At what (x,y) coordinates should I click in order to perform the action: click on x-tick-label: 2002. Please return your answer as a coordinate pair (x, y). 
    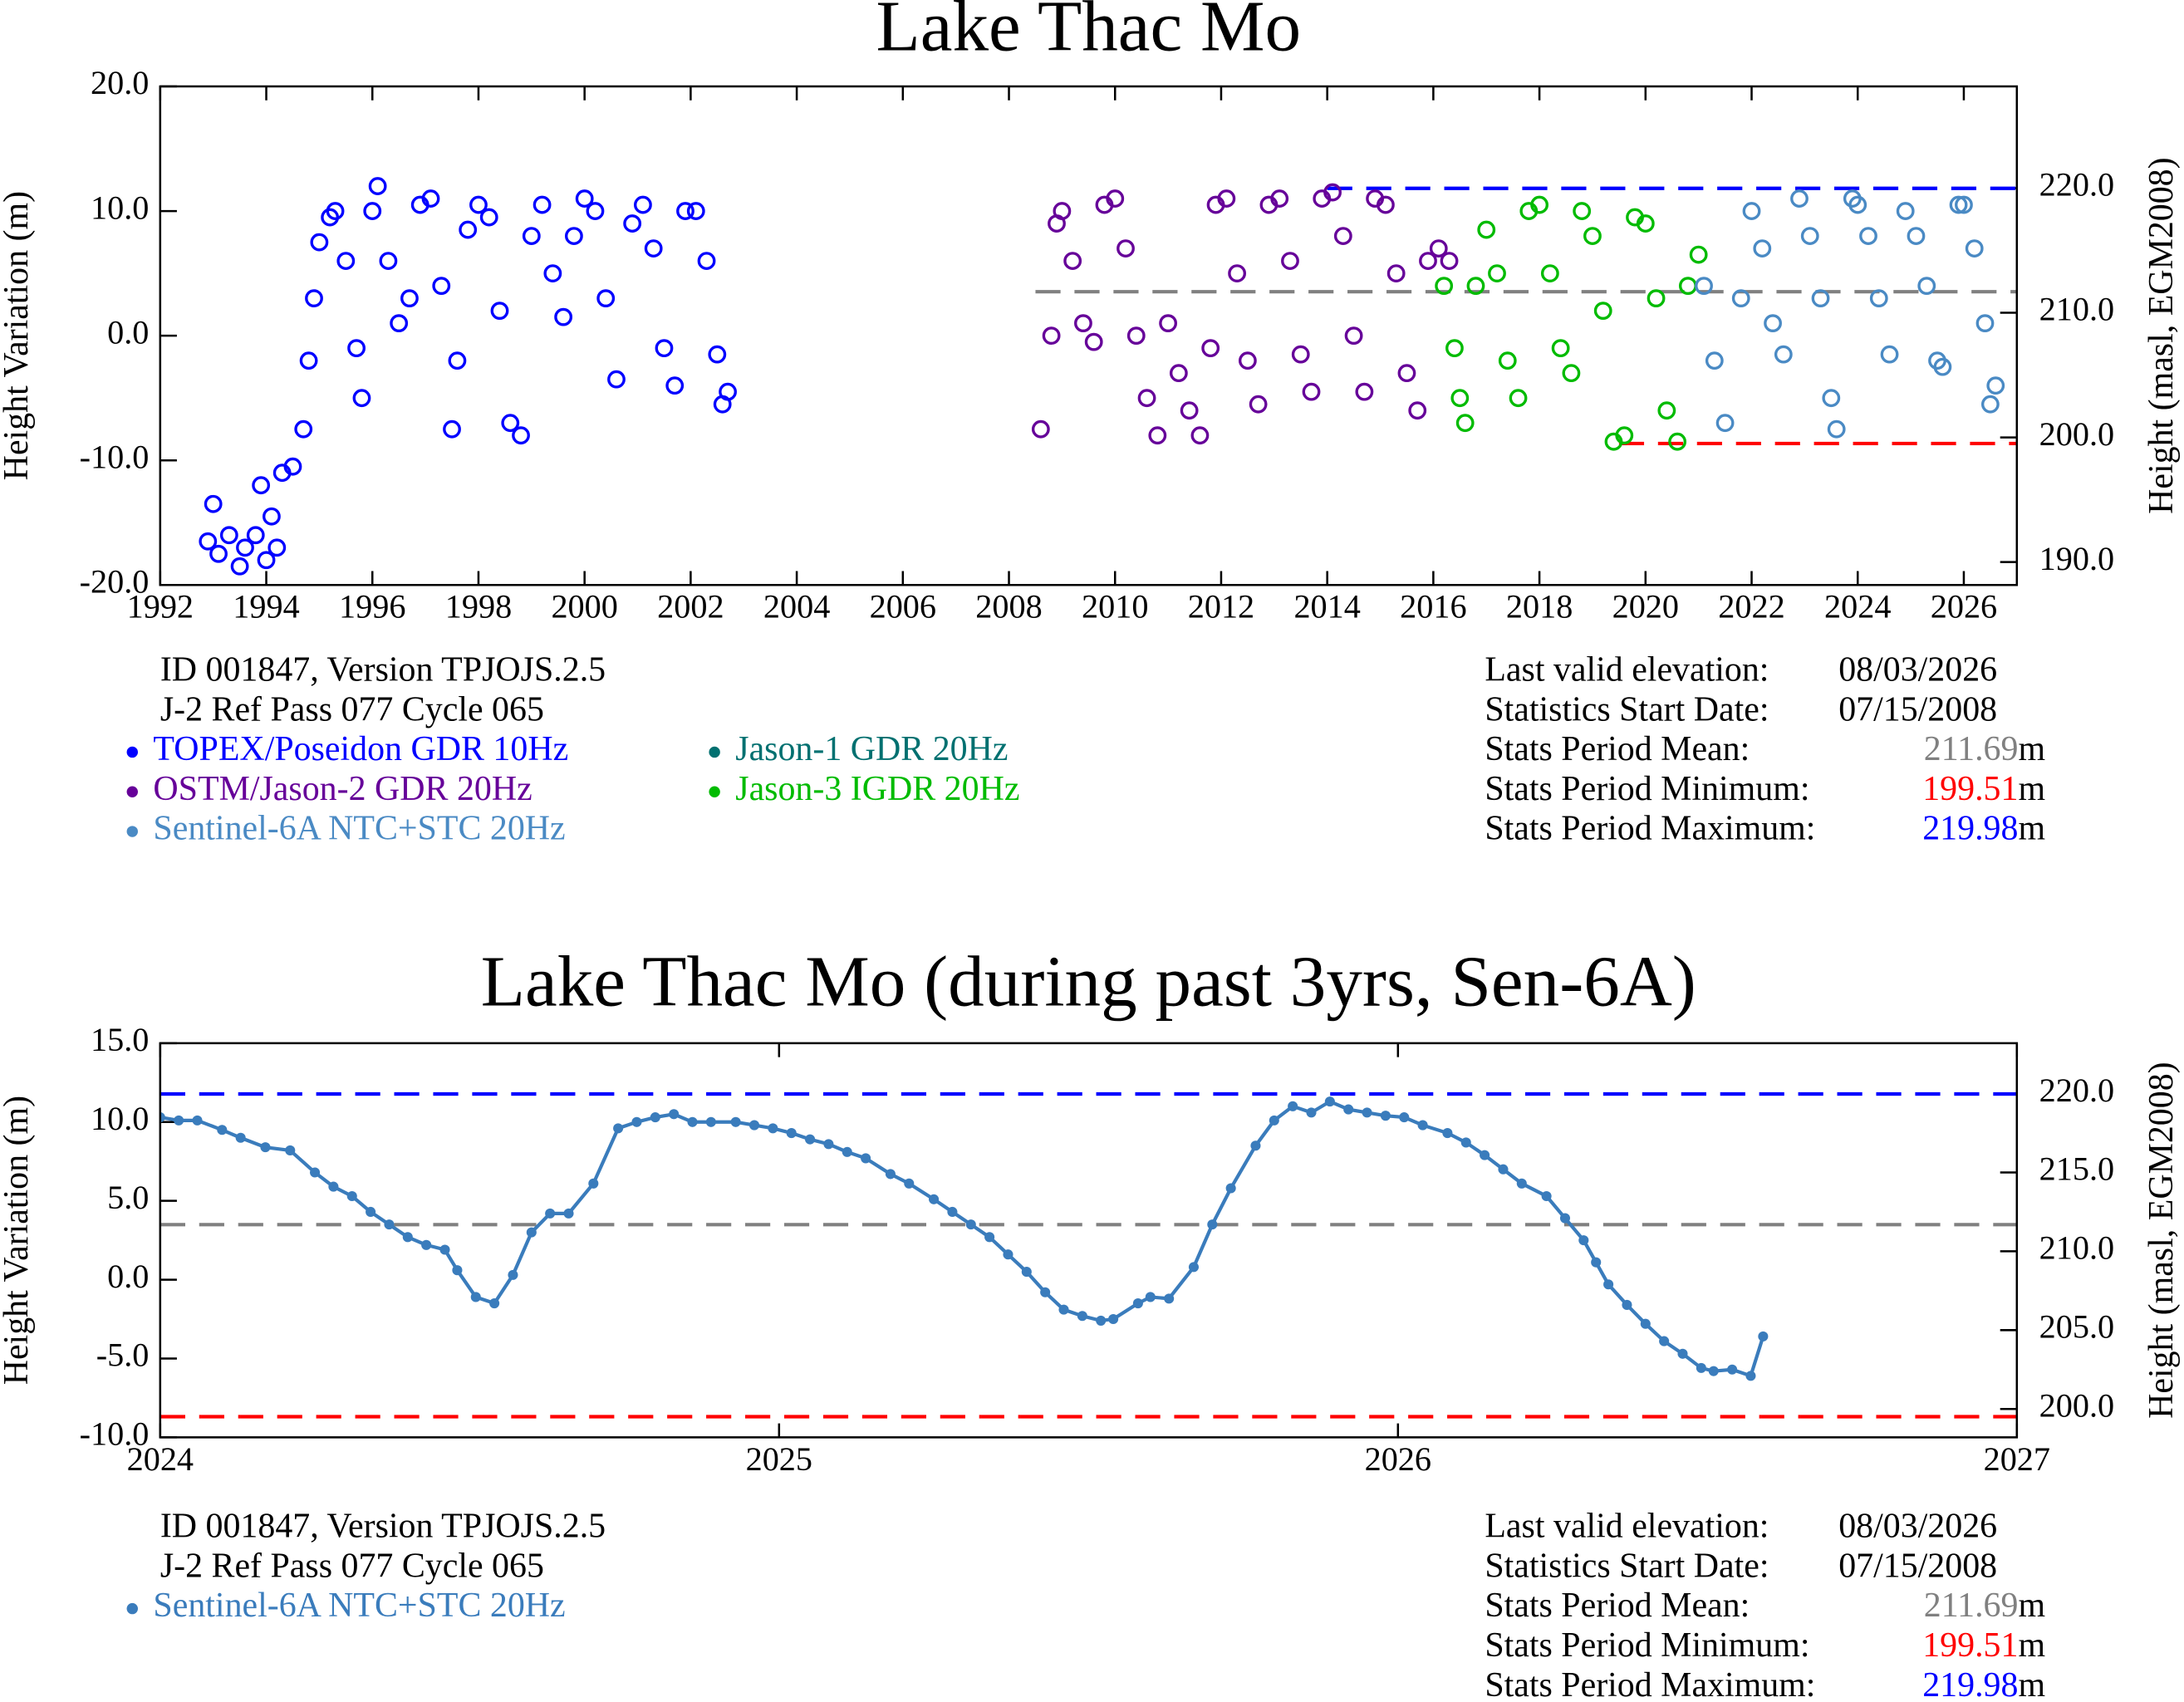
    Looking at the image, I should click on (690, 606).